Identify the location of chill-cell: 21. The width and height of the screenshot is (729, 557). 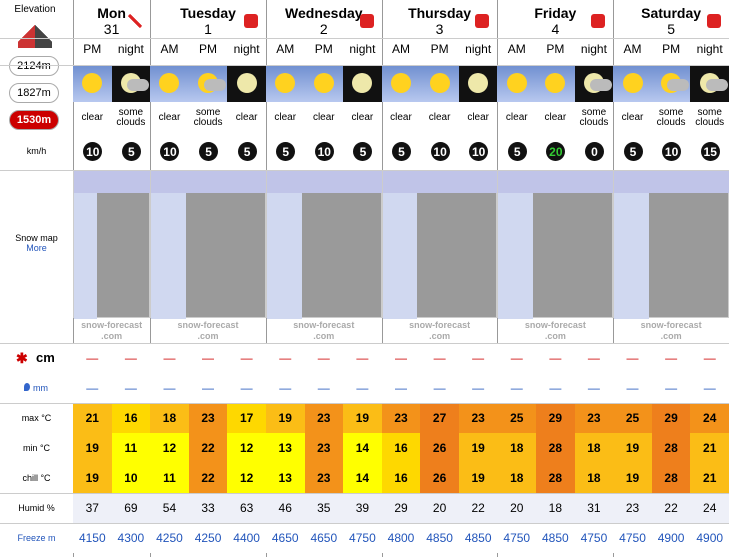
(709, 478).